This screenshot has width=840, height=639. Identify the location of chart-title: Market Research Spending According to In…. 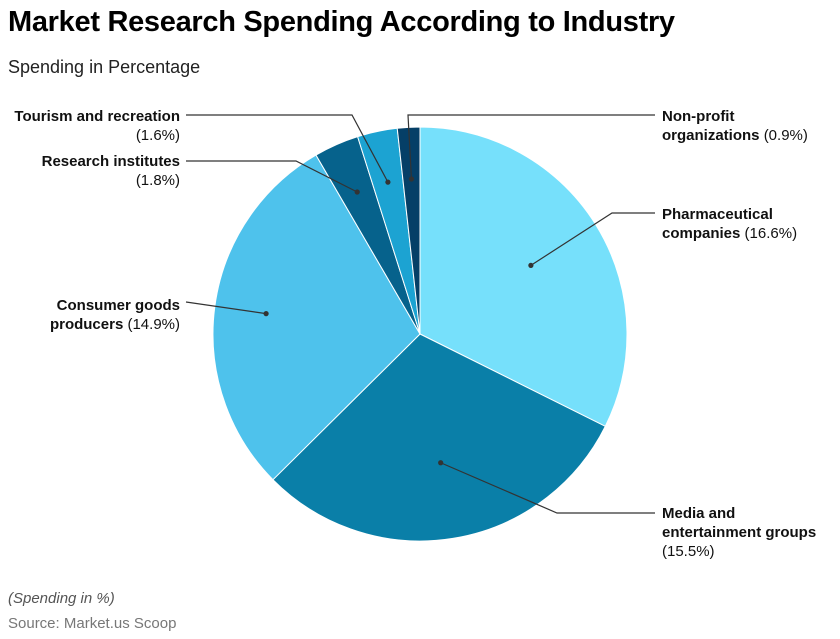
(341, 22).